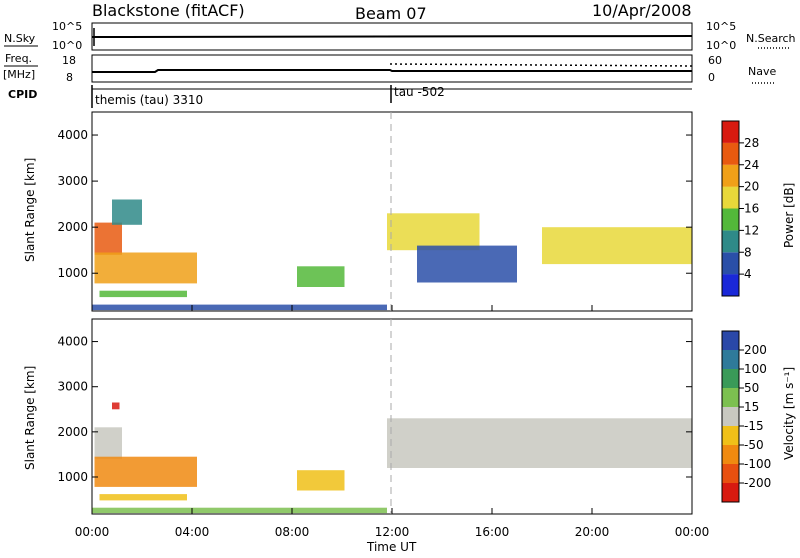 The image size is (800, 558). What do you see at coordinates (748, 274) in the screenshot?
I see `power-colorbar-label-0: 4` at bounding box center [748, 274].